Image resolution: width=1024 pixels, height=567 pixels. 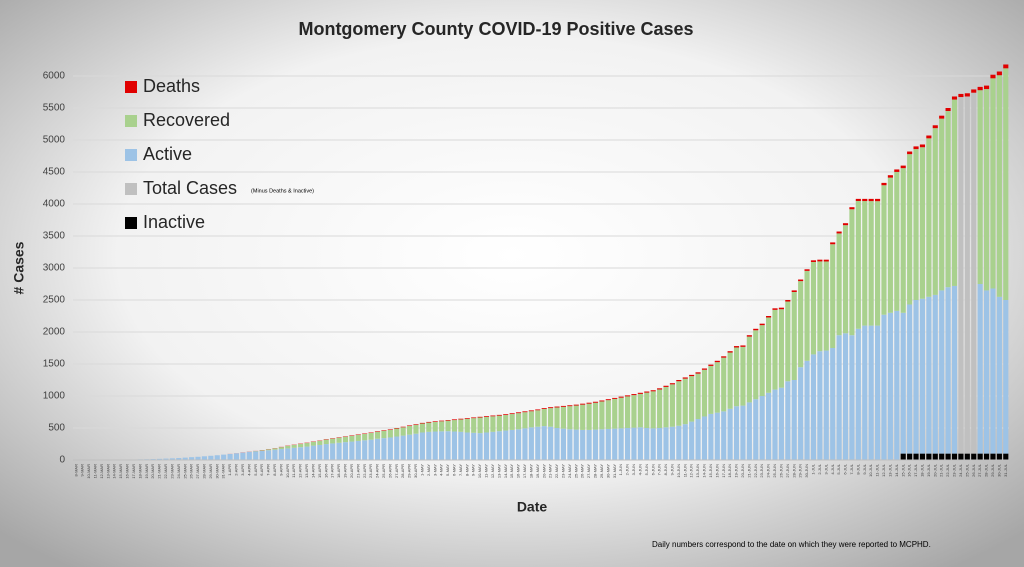 I want to click on x-tick-label: 22-APR, so click(x=364, y=471).